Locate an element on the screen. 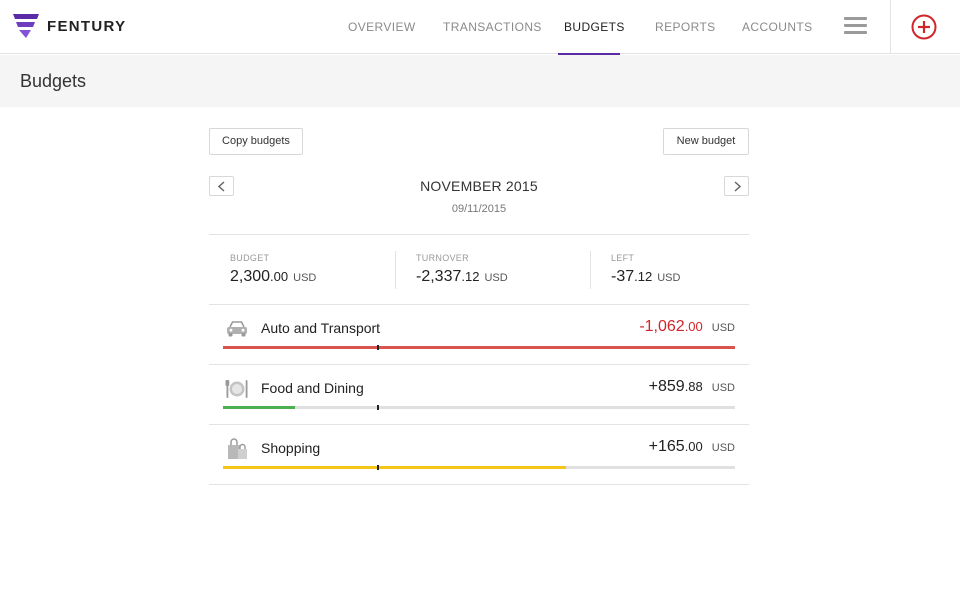 The width and height of the screenshot is (960, 600). page-title: Budgets is located at coordinates (53, 81).